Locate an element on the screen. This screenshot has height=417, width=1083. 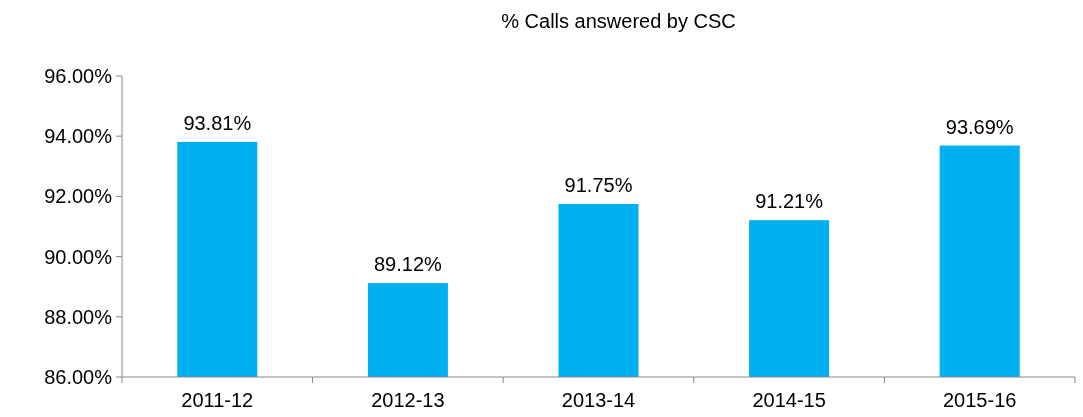
data-label: 93.81% is located at coordinates (217, 122).